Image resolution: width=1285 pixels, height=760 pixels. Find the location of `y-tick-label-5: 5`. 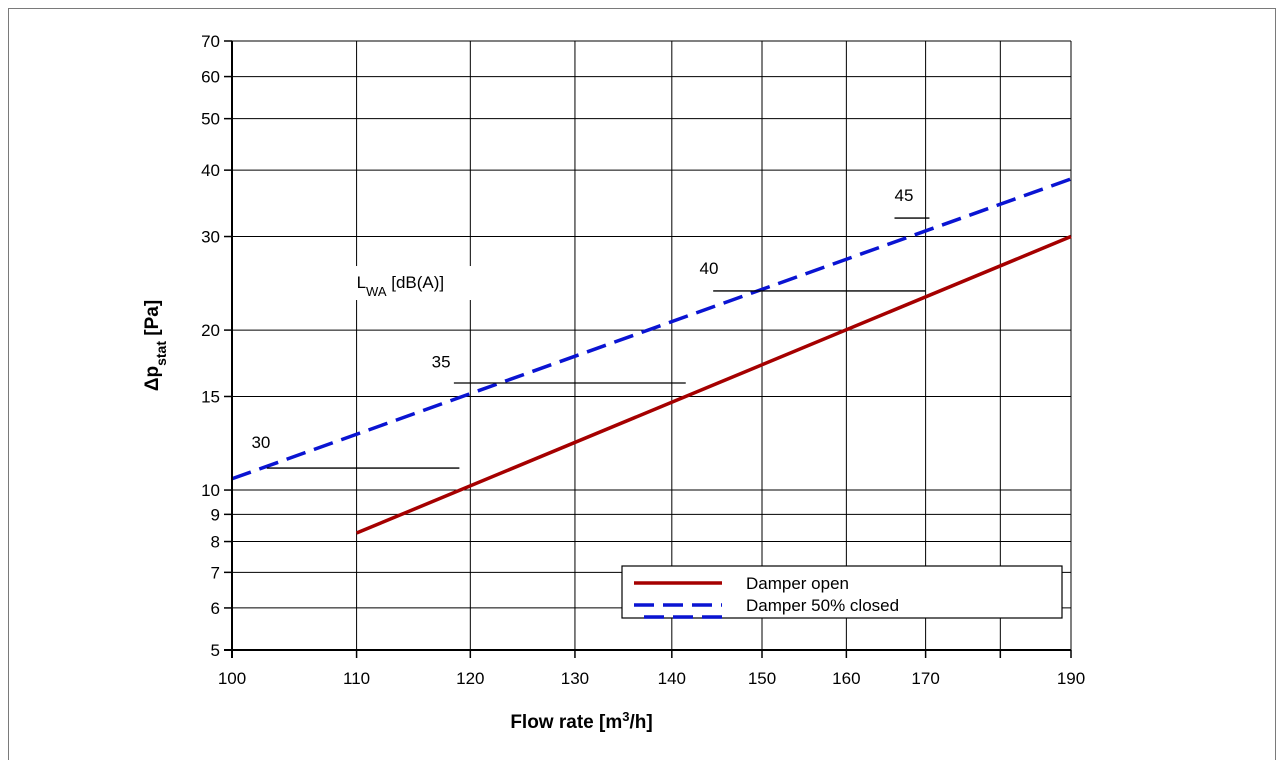

y-tick-label-5: 5 is located at coordinates (215, 650).